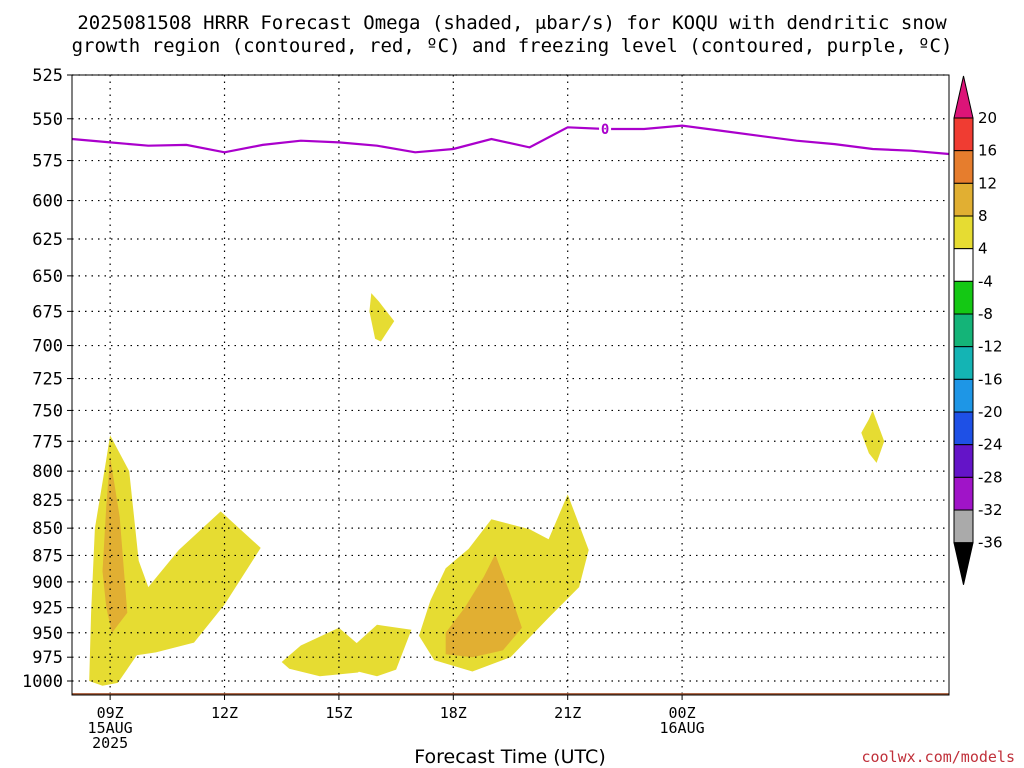 The width and height of the screenshot is (1024, 768). I want to click on colorbar-label: -32, so click(990, 510).